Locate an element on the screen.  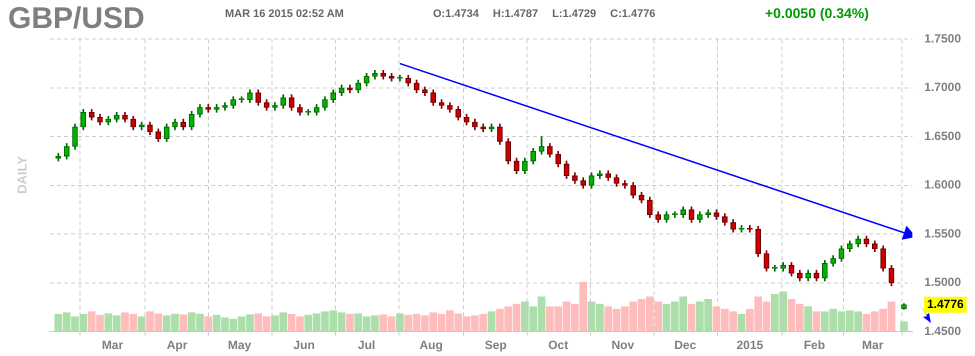
x-tick-label: Feb is located at coordinates (815, 345).